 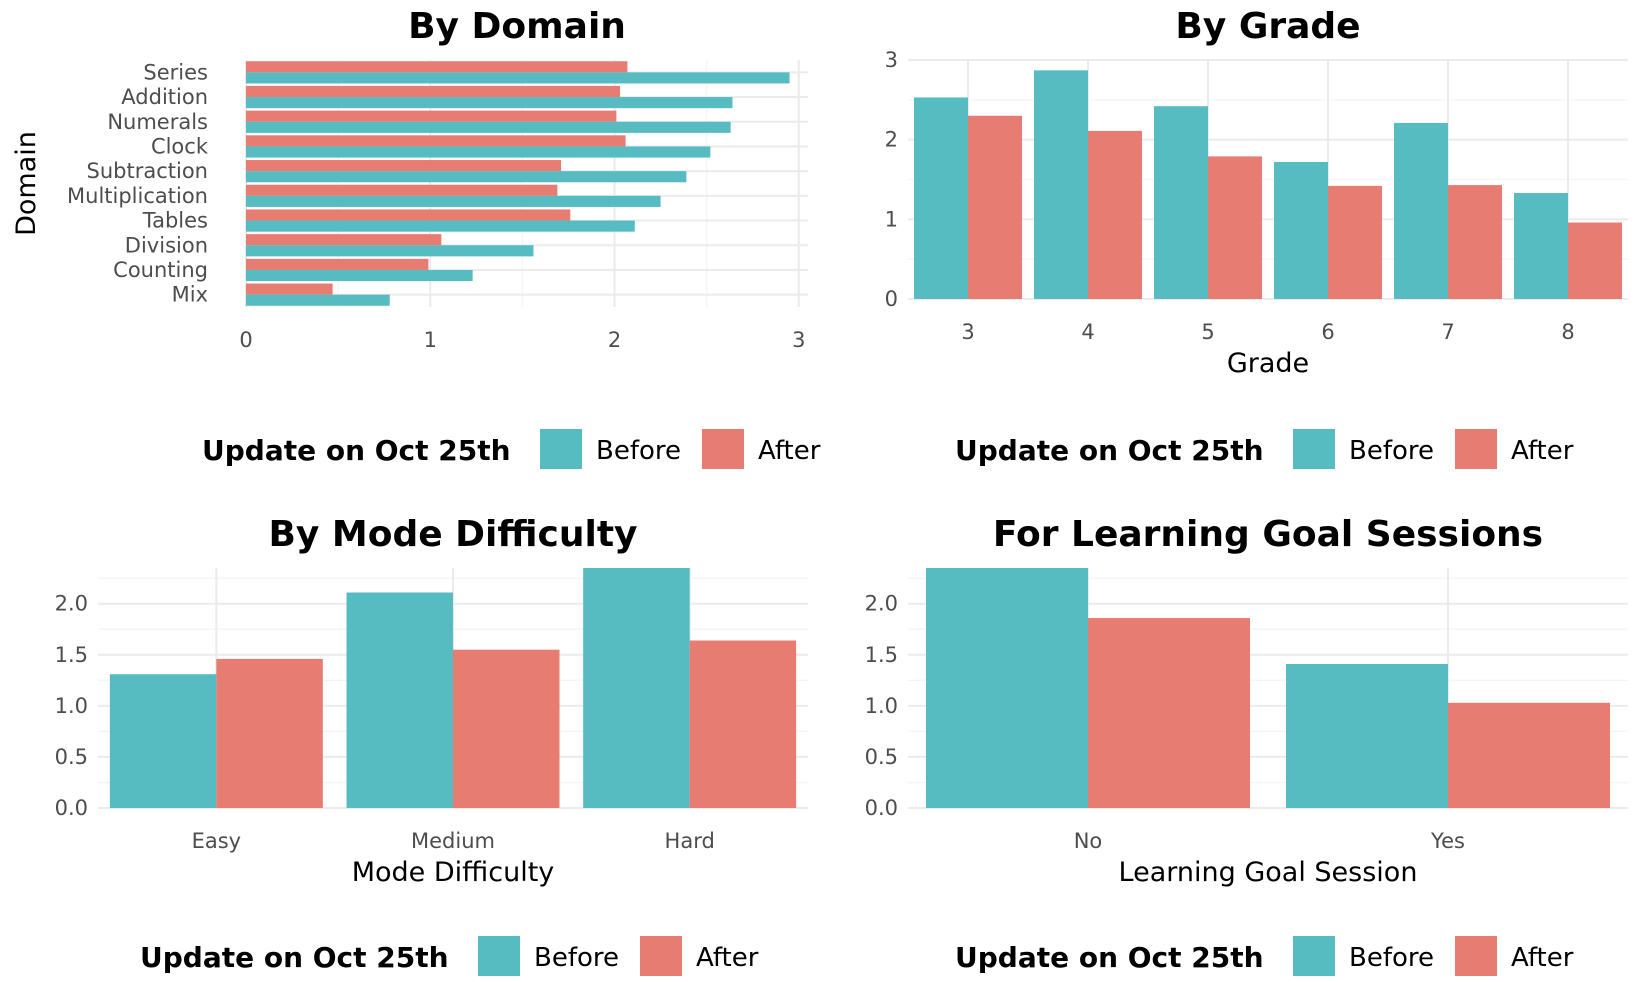 What do you see at coordinates (453, 872) in the screenshot?
I see `x-axis-label: Mode Difficulty` at bounding box center [453, 872].